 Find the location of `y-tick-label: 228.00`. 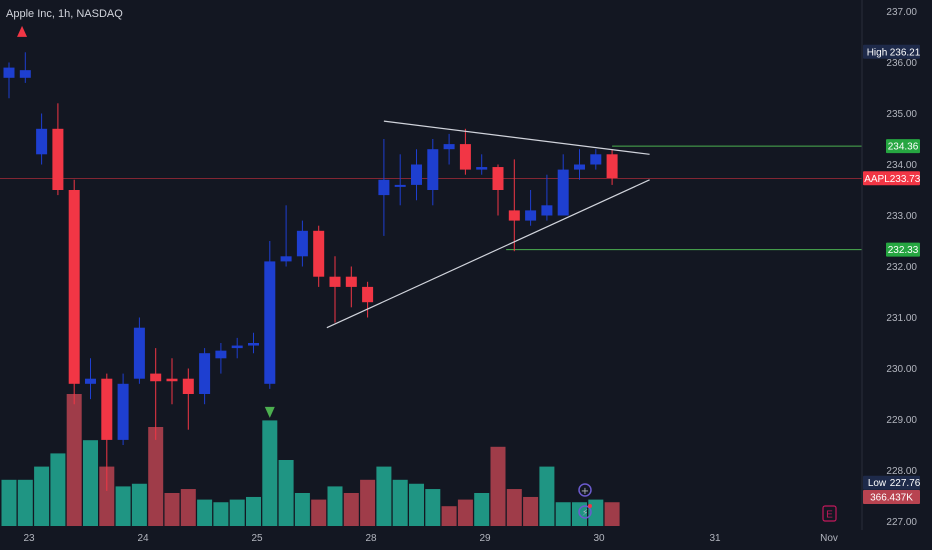

y-tick-label: 228.00 is located at coordinates (901, 471).